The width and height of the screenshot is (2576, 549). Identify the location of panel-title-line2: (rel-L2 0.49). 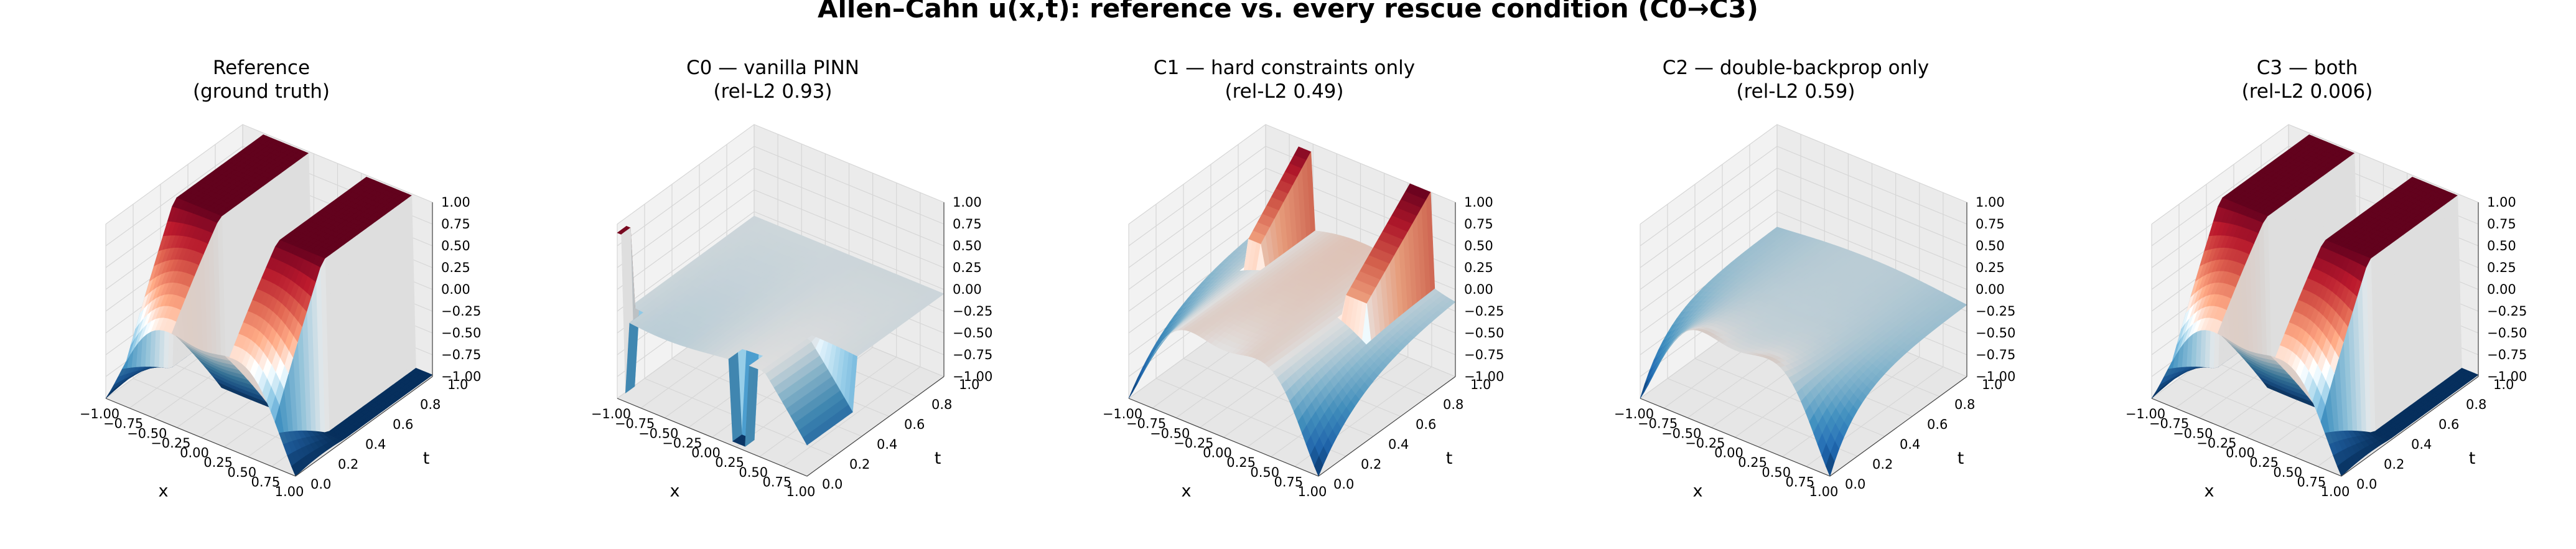
(1284, 91).